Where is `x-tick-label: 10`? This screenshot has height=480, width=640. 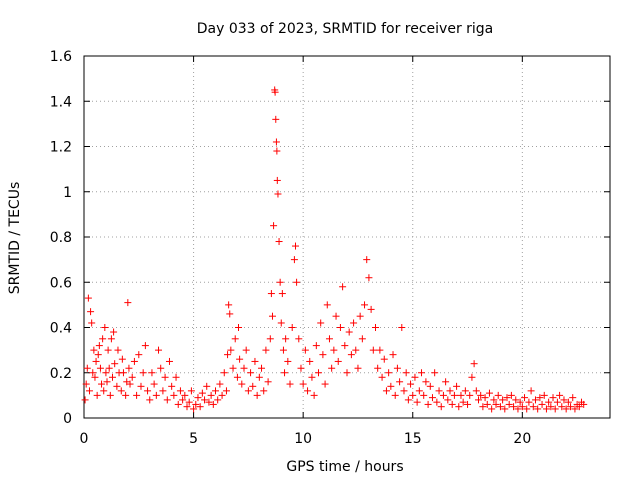 x-tick-label: 10 is located at coordinates (303, 439).